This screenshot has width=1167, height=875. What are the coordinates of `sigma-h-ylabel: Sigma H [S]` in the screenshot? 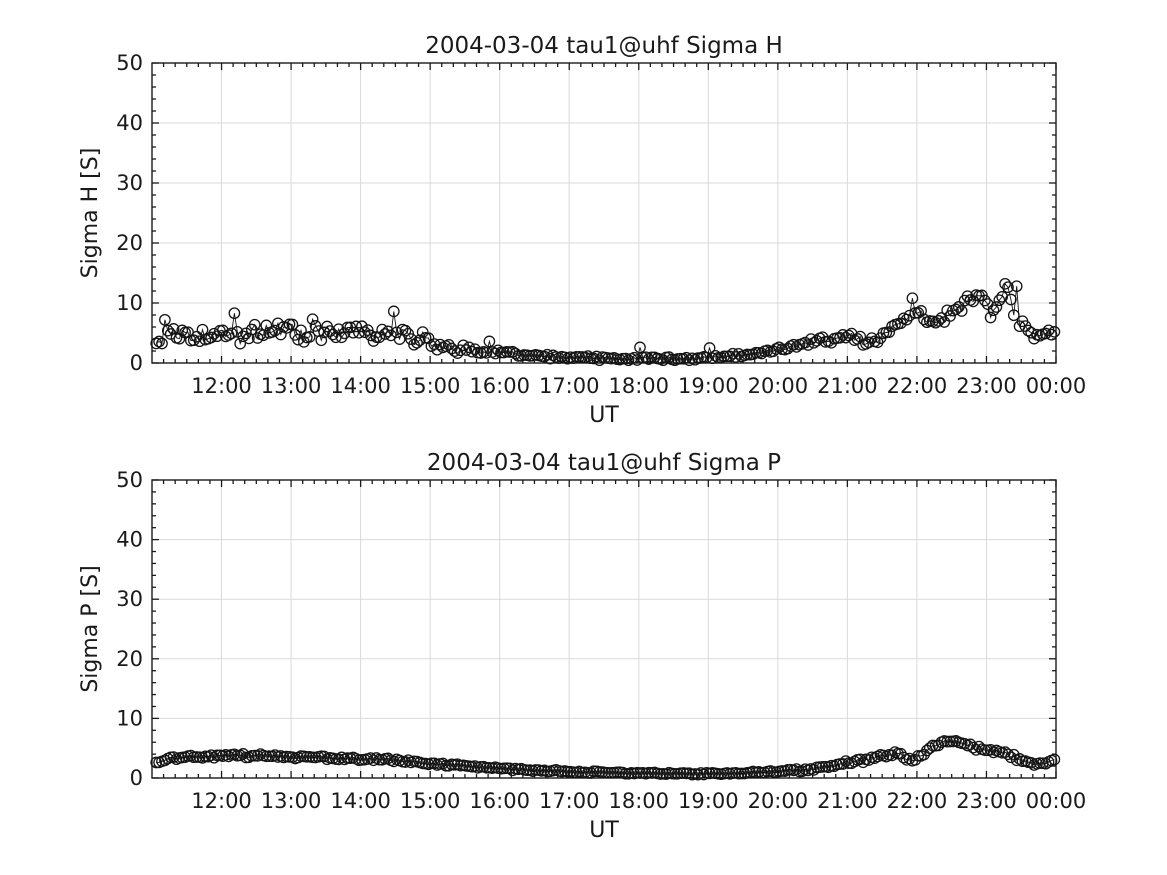 It's located at (90, 213).